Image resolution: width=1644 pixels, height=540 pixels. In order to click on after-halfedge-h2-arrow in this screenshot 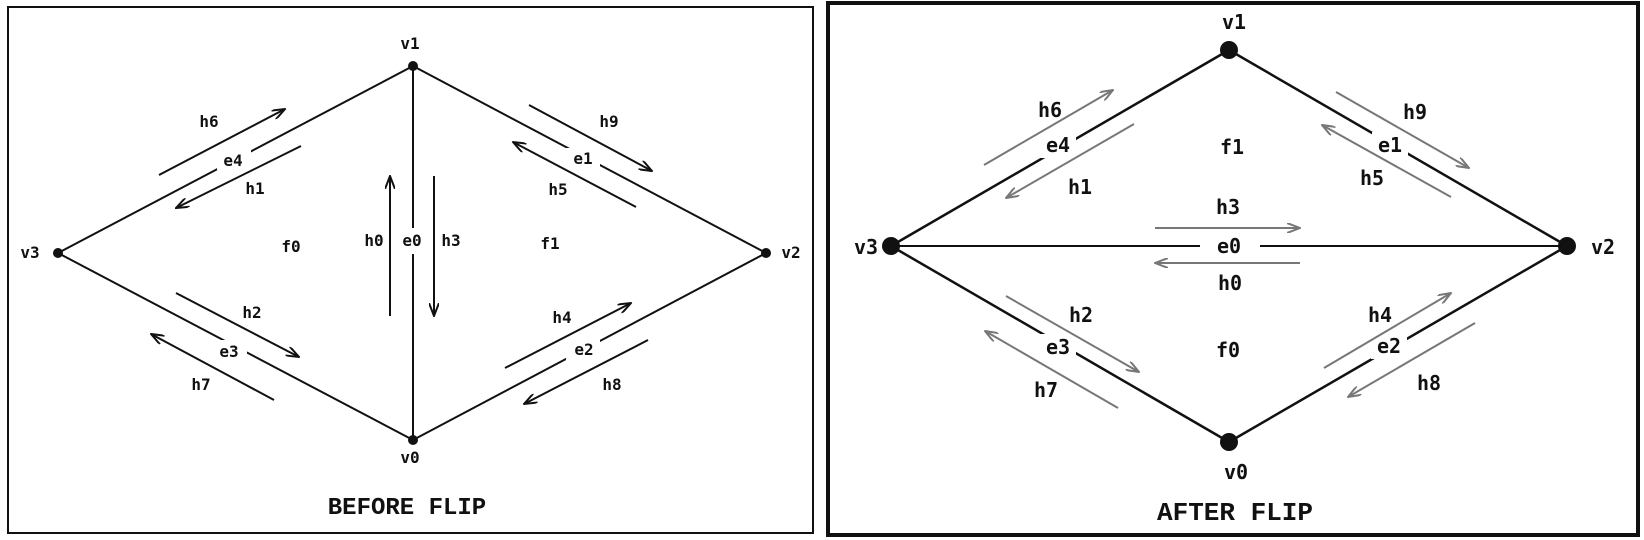, I will do `click(1072, 333)`.